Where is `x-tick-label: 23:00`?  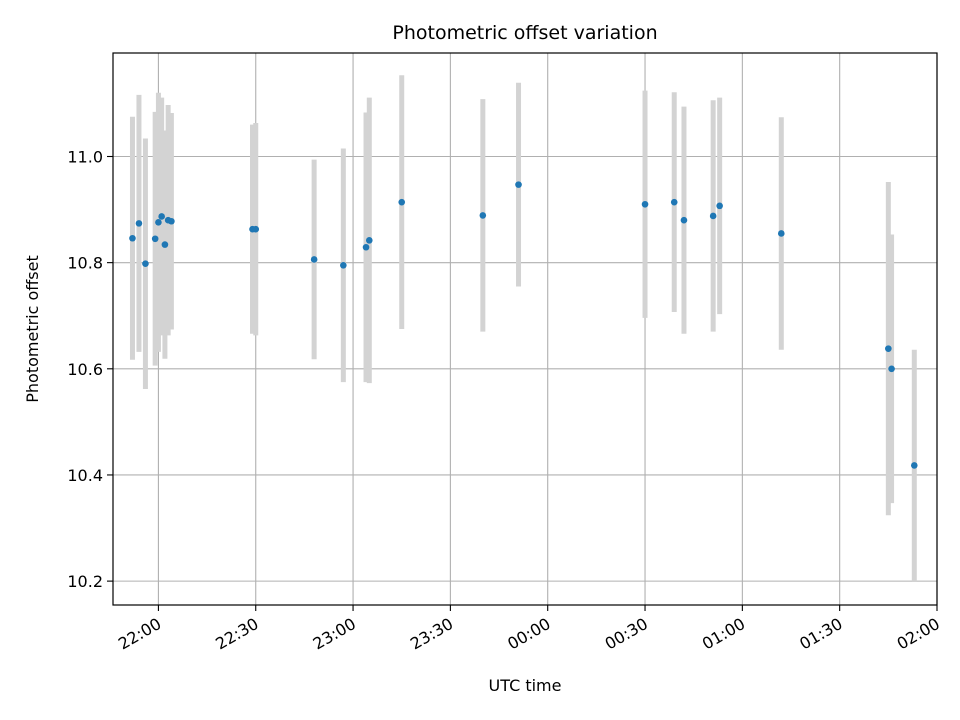
x-tick-label: 23:00 is located at coordinates (334, 634).